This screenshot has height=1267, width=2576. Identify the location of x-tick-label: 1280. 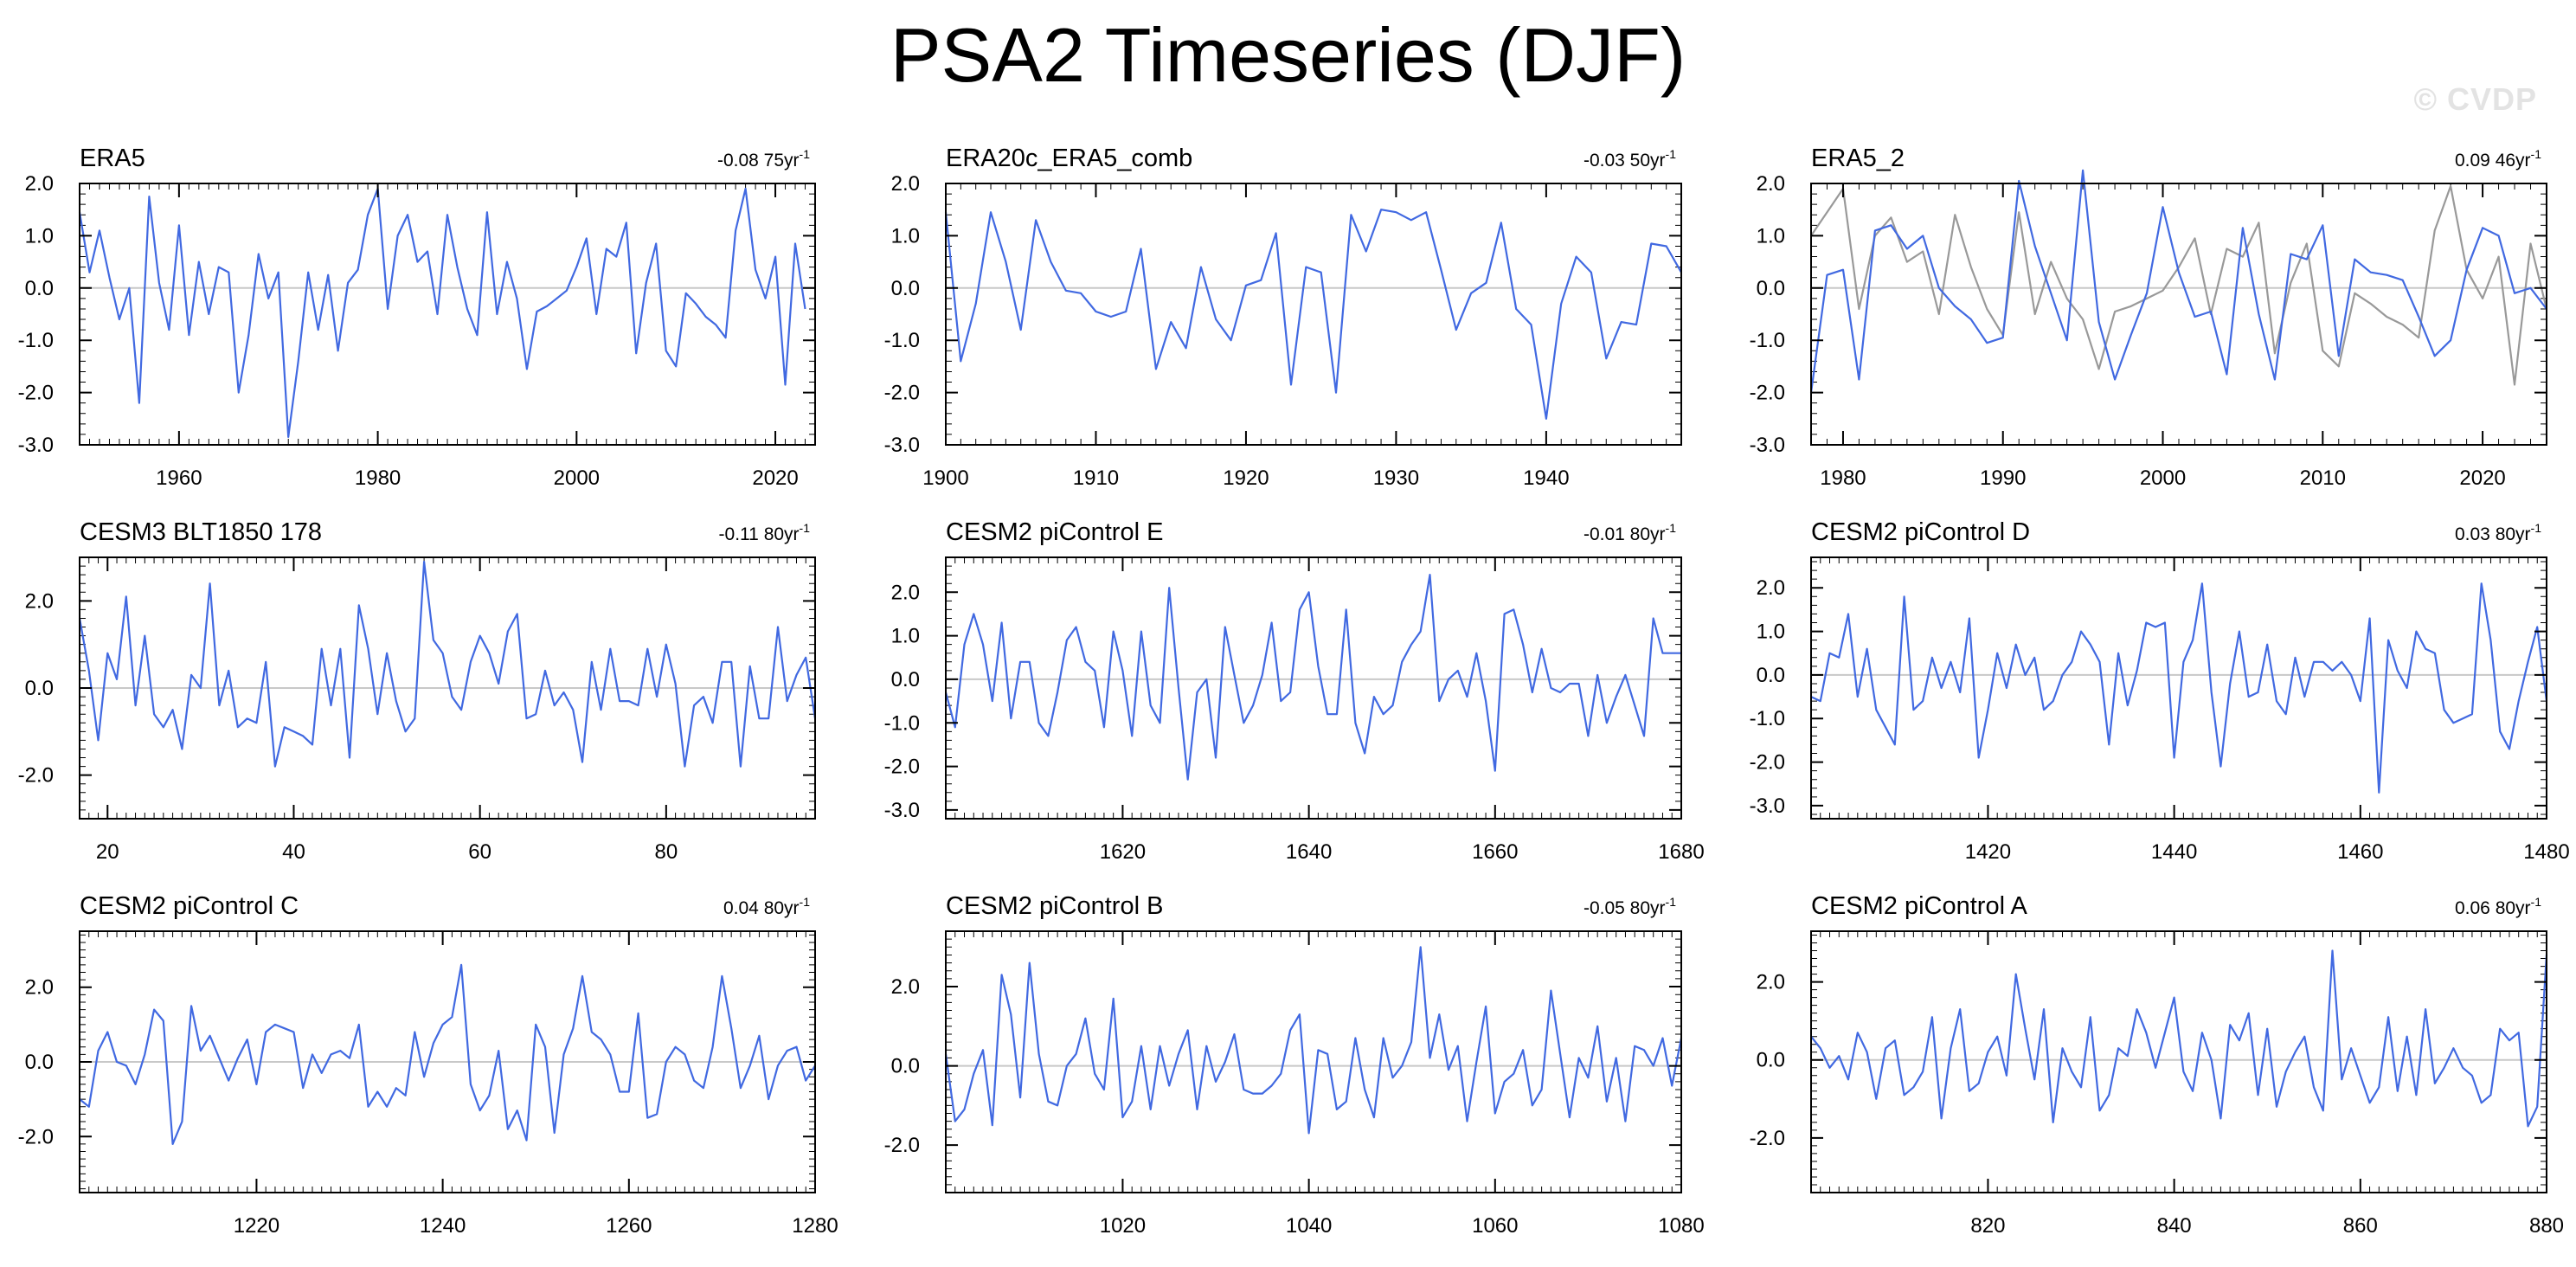
(815, 1226).